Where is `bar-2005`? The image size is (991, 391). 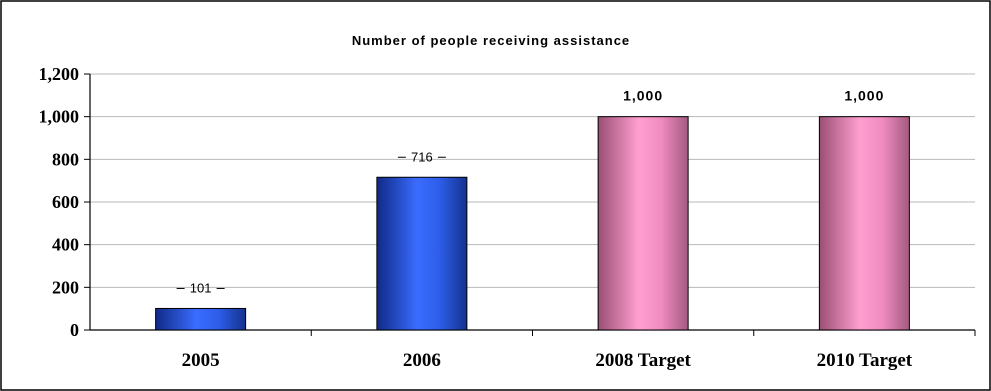
bar-2005 is located at coordinates (201, 319).